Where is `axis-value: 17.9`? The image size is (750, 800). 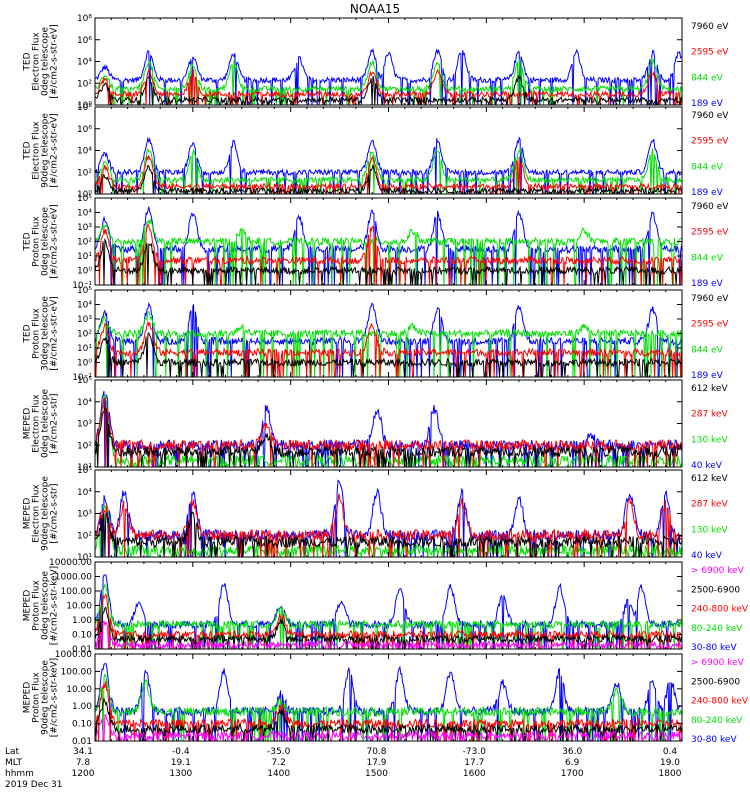 axis-value: 17.9 is located at coordinates (376, 763).